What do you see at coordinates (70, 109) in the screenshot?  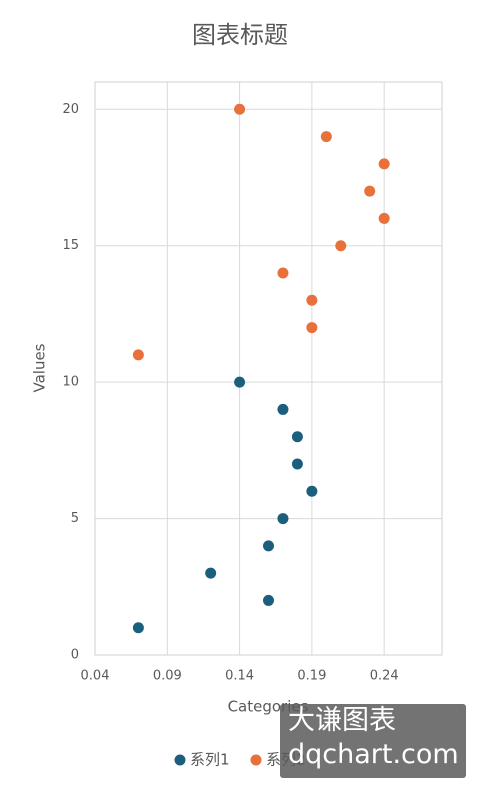 I see `y-tick-label: 20` at bounding box center [70, 109].